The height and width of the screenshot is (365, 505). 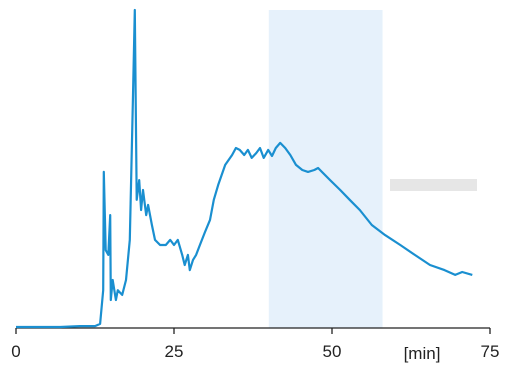 What do you see at coordinates (332, 351) in the screenshot?
I see `x-tick-label: 50` at bounding box center [332, 351].